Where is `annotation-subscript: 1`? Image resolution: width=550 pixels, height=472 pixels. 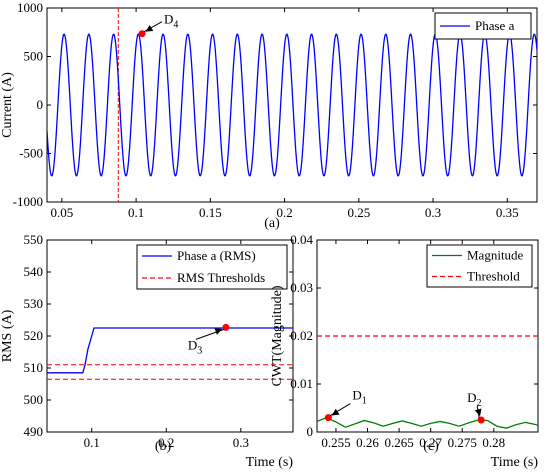
annotation-subscript: 1 is located at coordinates (364, 401).